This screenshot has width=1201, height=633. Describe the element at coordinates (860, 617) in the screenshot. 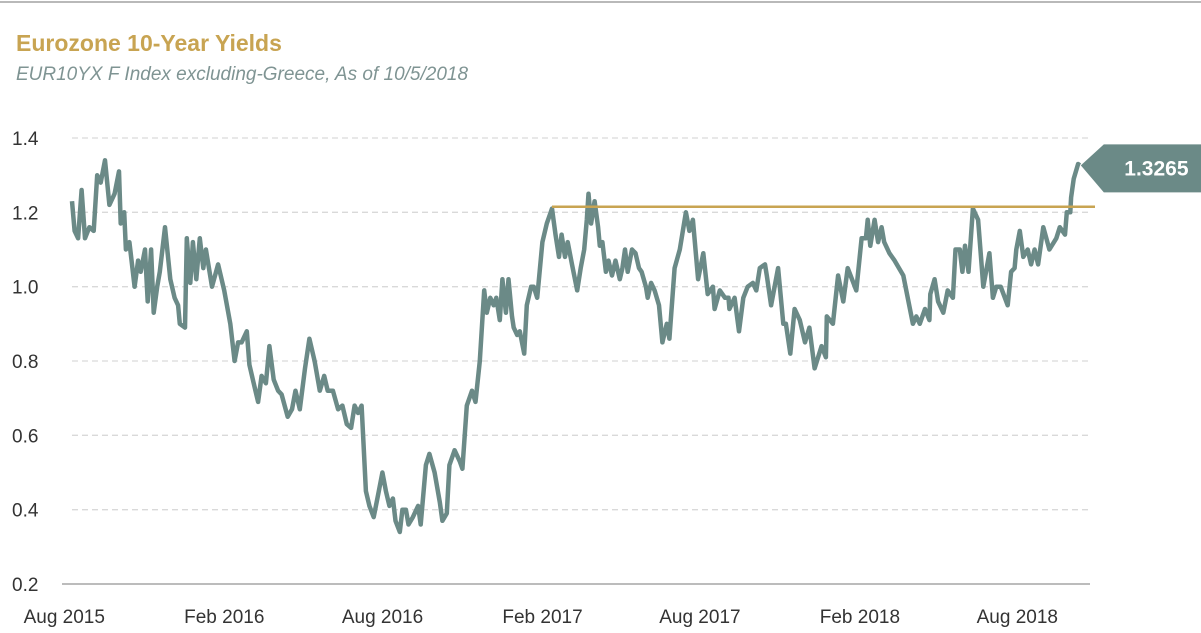

I see `x-tick-label: Feb 2018` at that location.